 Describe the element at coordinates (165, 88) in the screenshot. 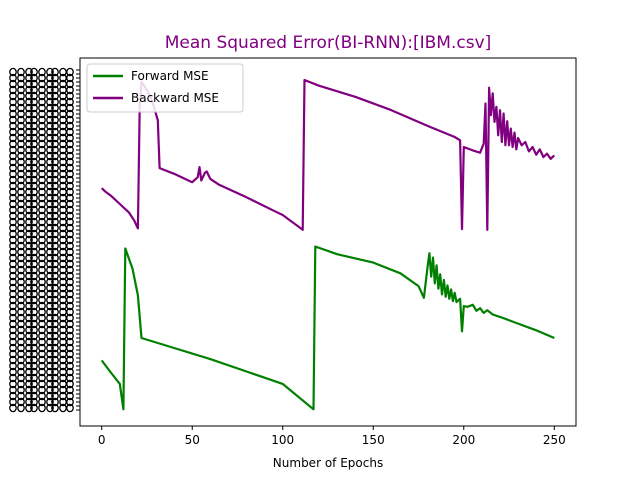

I see `legend-box` at that location.